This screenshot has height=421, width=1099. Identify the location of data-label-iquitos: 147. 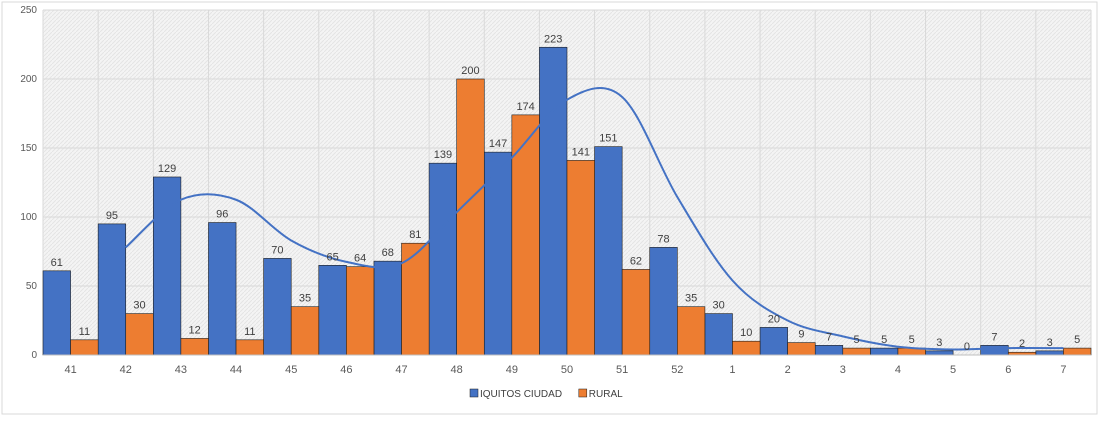
(498, 144).